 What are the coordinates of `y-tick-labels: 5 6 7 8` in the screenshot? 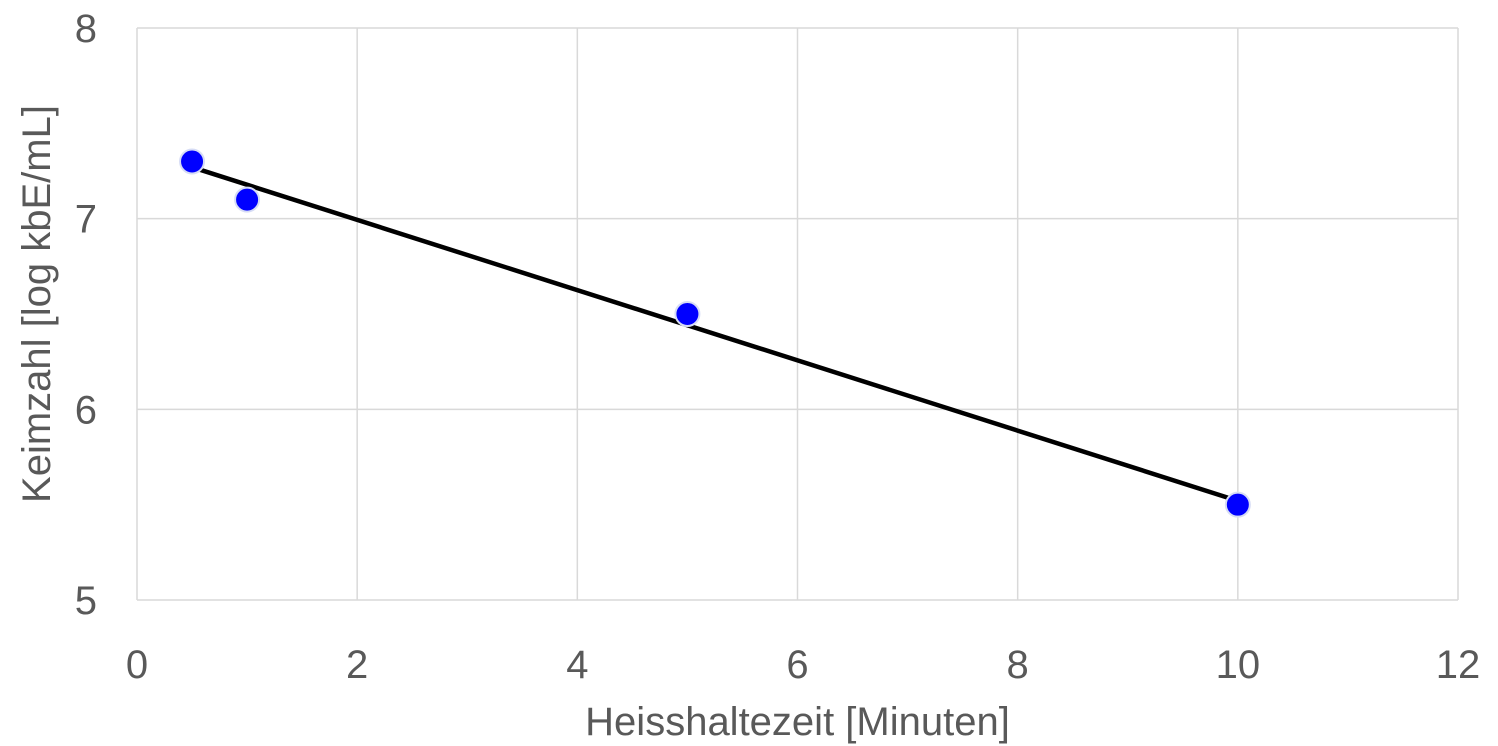 It's located at (86, 315).